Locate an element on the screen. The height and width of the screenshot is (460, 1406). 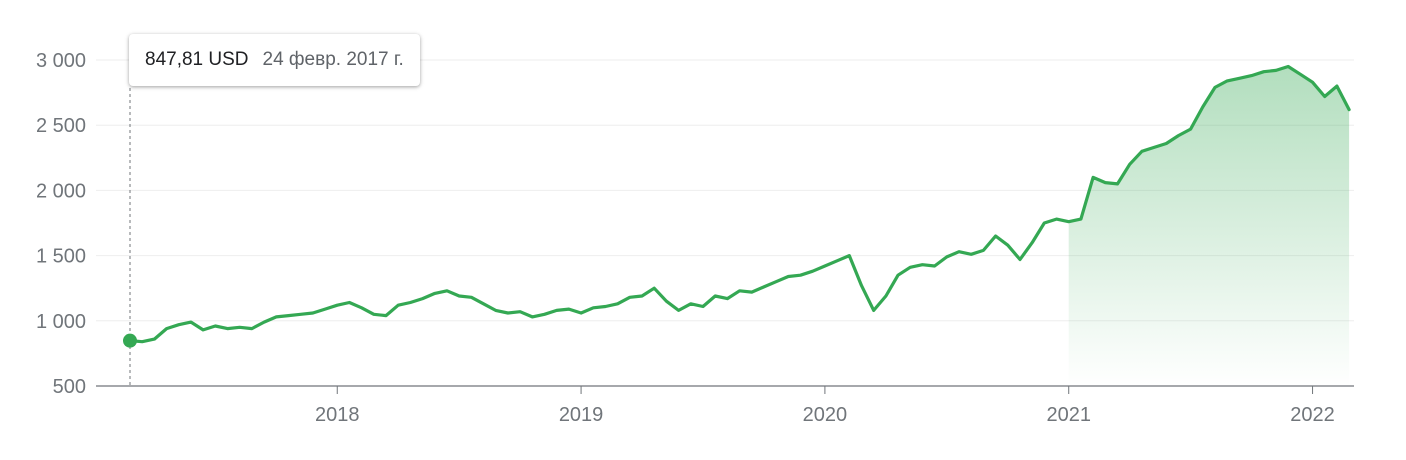
x-tick-label: 2019 is located at coordinates (581, 415).